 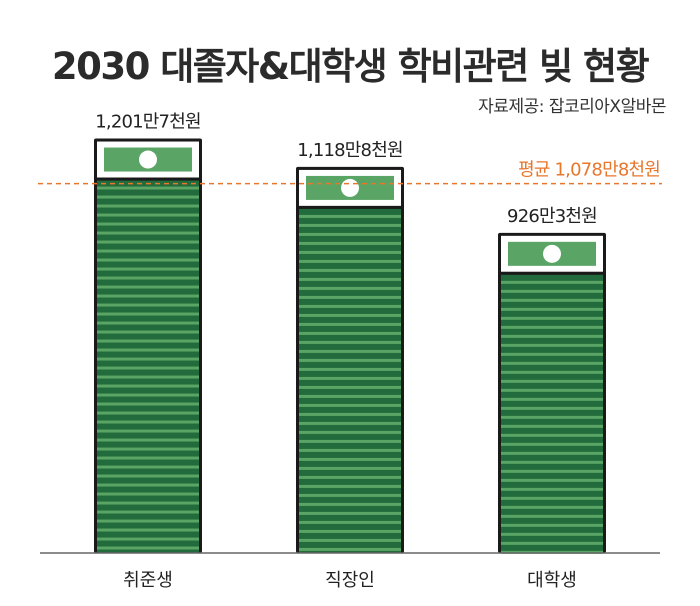 What do you see at coordinates (552, 413) in the screenshot?
I see `bar-stack` at bounding box center [552, 413].